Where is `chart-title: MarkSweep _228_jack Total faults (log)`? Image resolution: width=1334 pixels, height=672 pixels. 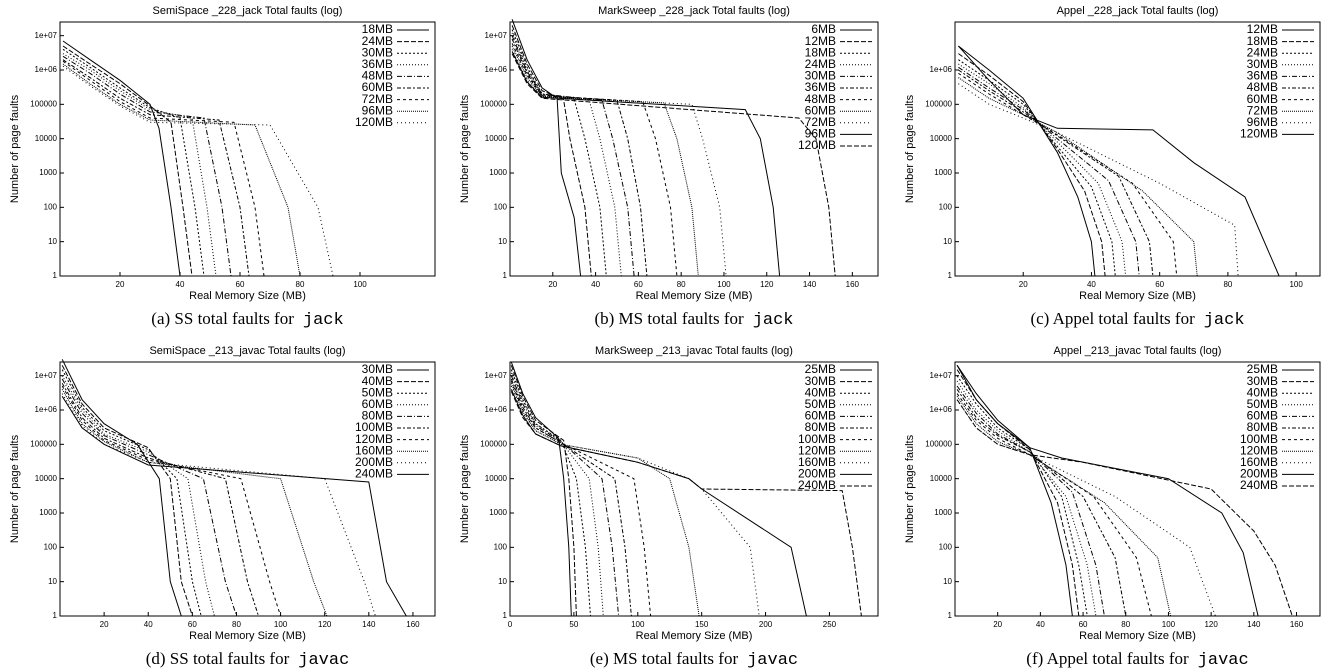 chart-title: MarkSweep _228_jack Total faults (log) is located at coordinates (694, 11).